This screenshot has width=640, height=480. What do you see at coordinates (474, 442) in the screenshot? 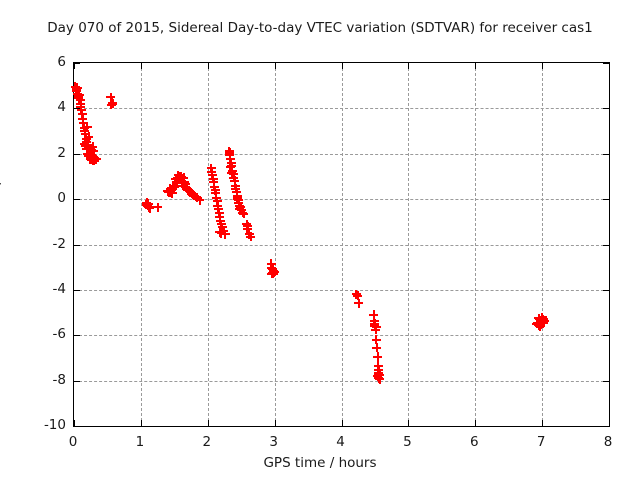
I see `x-tick-label: 6` at bounding box center [474, 442].